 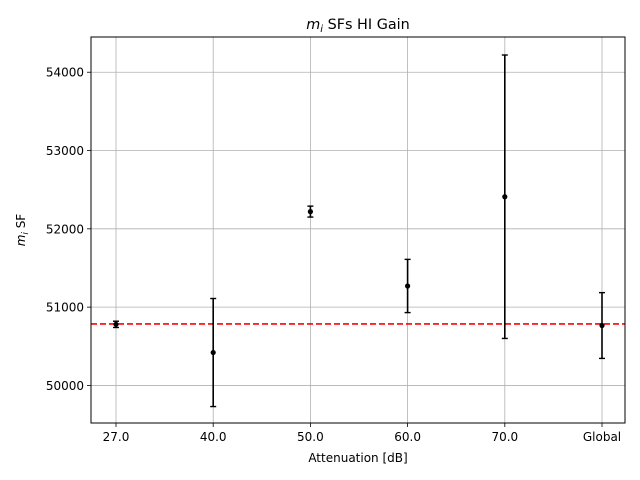 I want to click on x-axis-label: Attenuation [dB], so click(x=357, y=458).